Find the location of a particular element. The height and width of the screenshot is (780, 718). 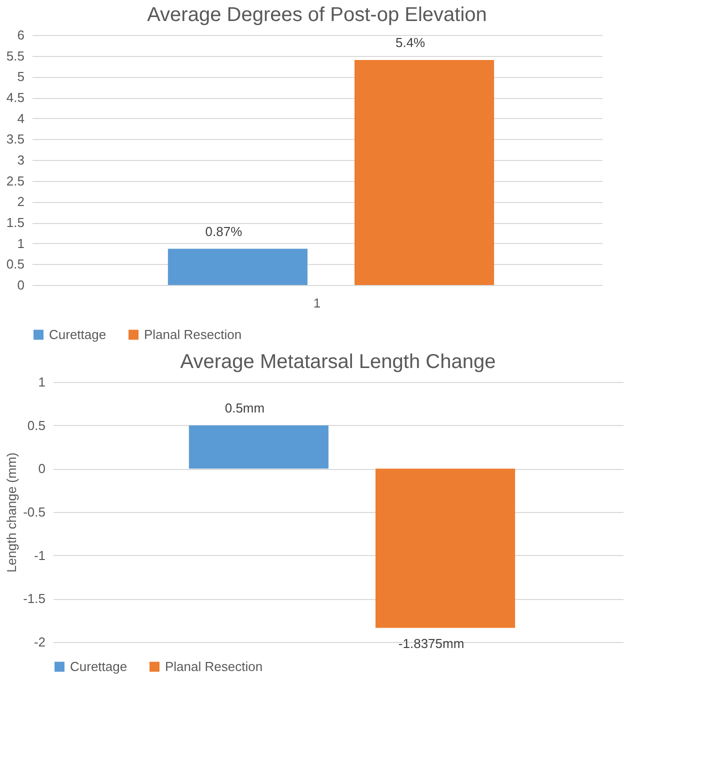

data-label: -1.8375mm is located at coordinates (431, 643).